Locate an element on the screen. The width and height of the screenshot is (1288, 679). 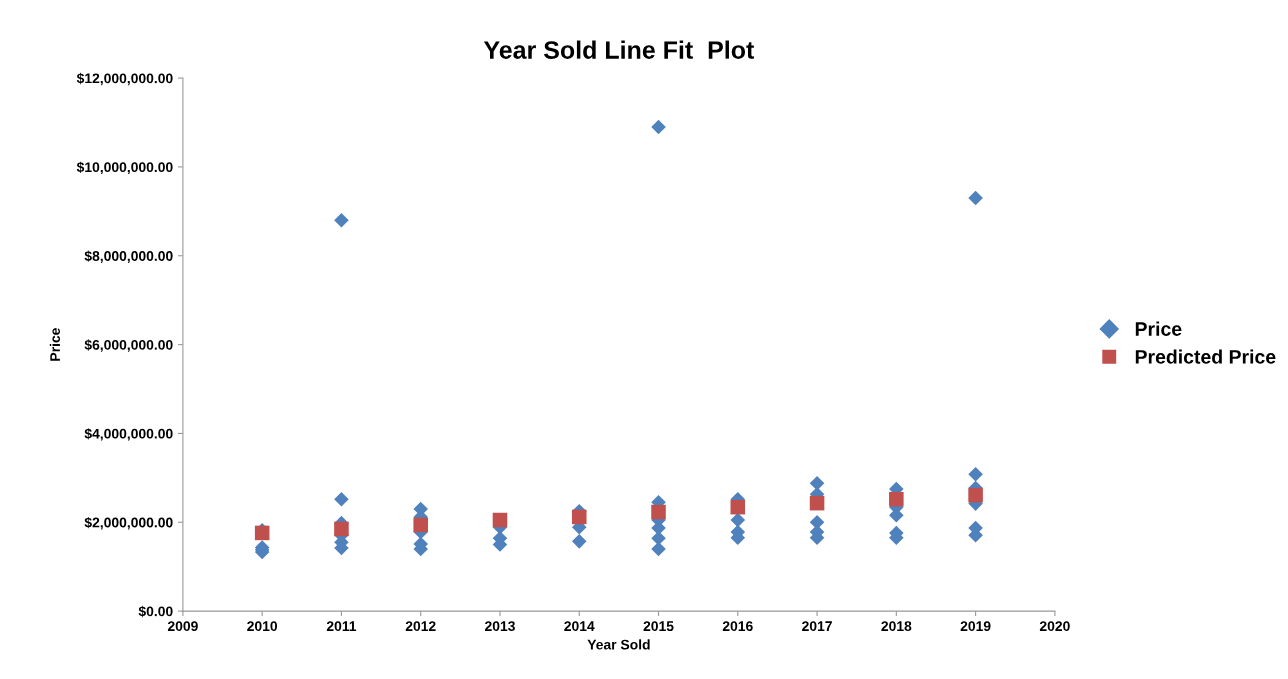
x-tick-label: 2015 is located at coordinates (658, 626).